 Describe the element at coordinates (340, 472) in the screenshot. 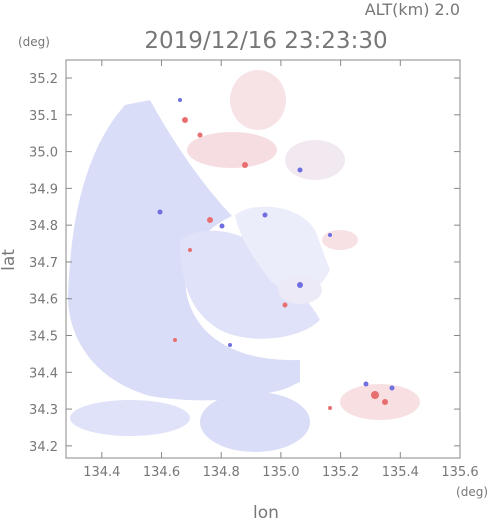

I see `x-tick-label: 135.2` at that location.